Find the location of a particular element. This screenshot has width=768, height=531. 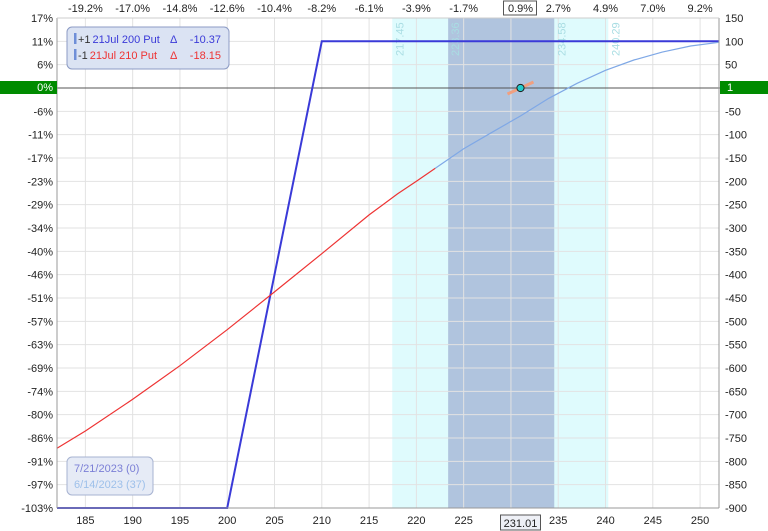

current-pct-label: 0.9% is located at coordinates (520, 8).